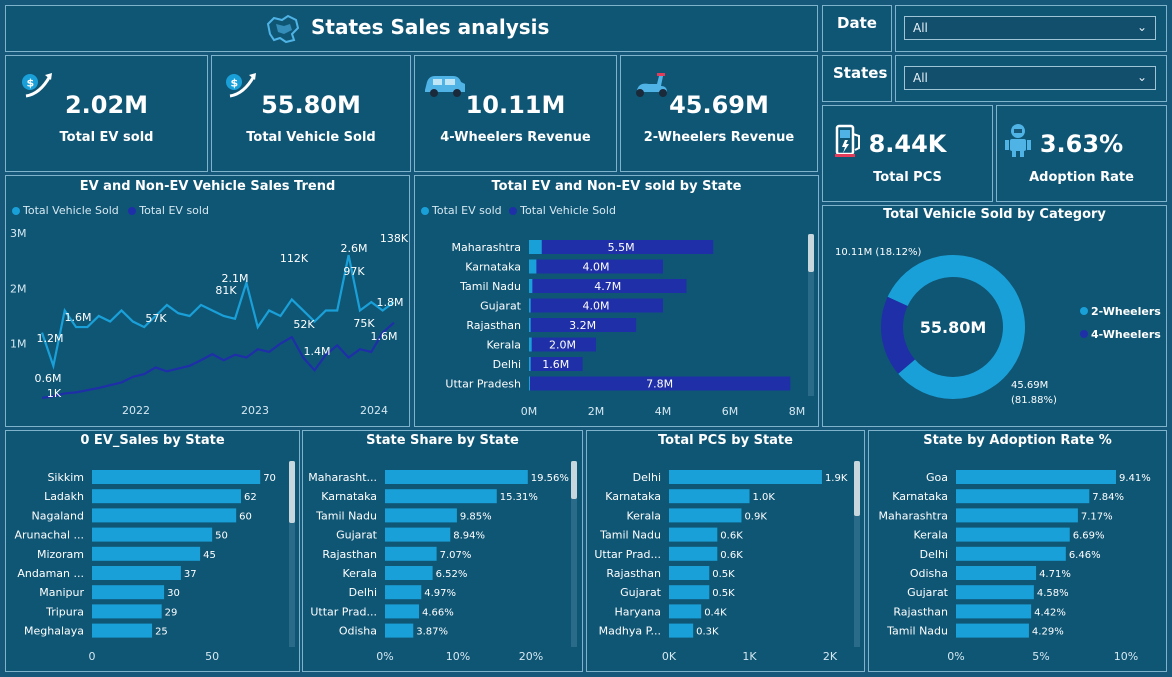 This screenshot has width=1172, height=677. Describe the element at coordinates (217, 312) in the screenshot. I see `series-line` at that location.